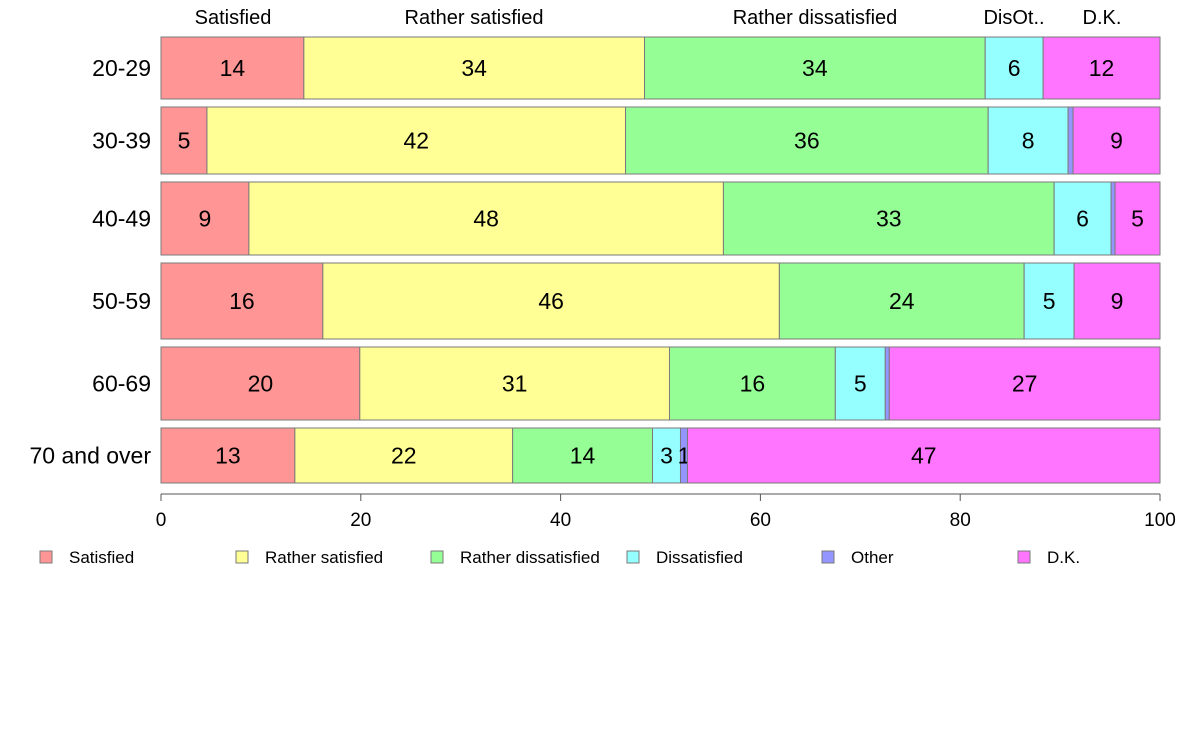 This screenshot has height=736, width=1188. I want to click on data-label: 27, so click(1025, 384).